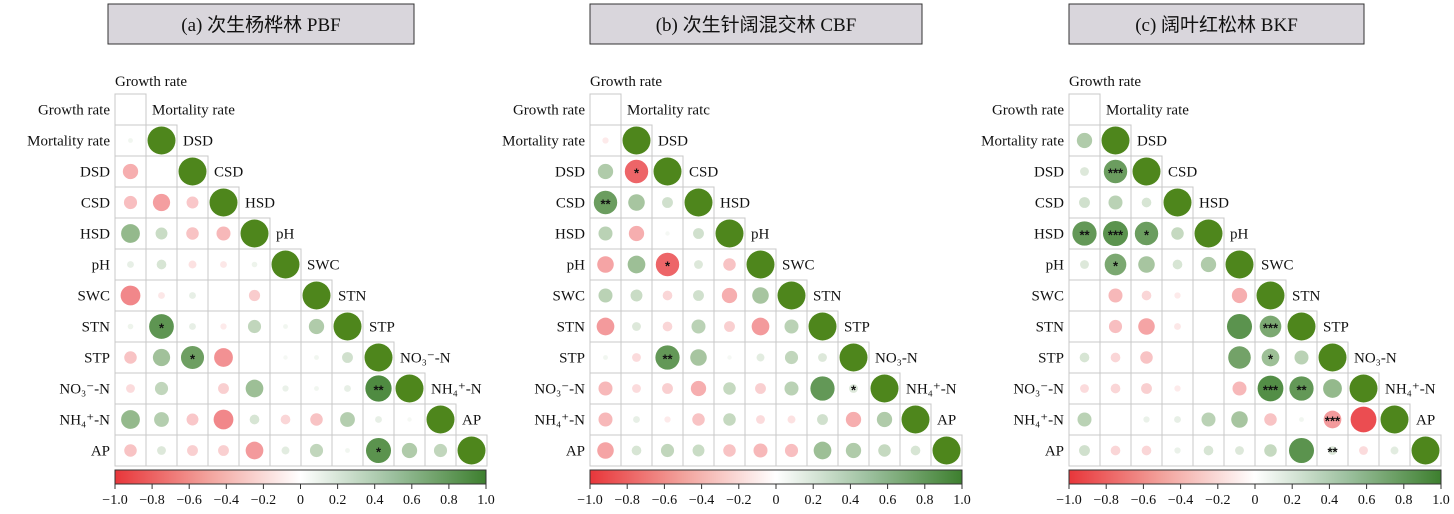 This screenshot has width=1454, height=514. Describe the element at coordinates (962, 500) in the screenshot. I see `colorbar-tick-label: 1.0` at that location.